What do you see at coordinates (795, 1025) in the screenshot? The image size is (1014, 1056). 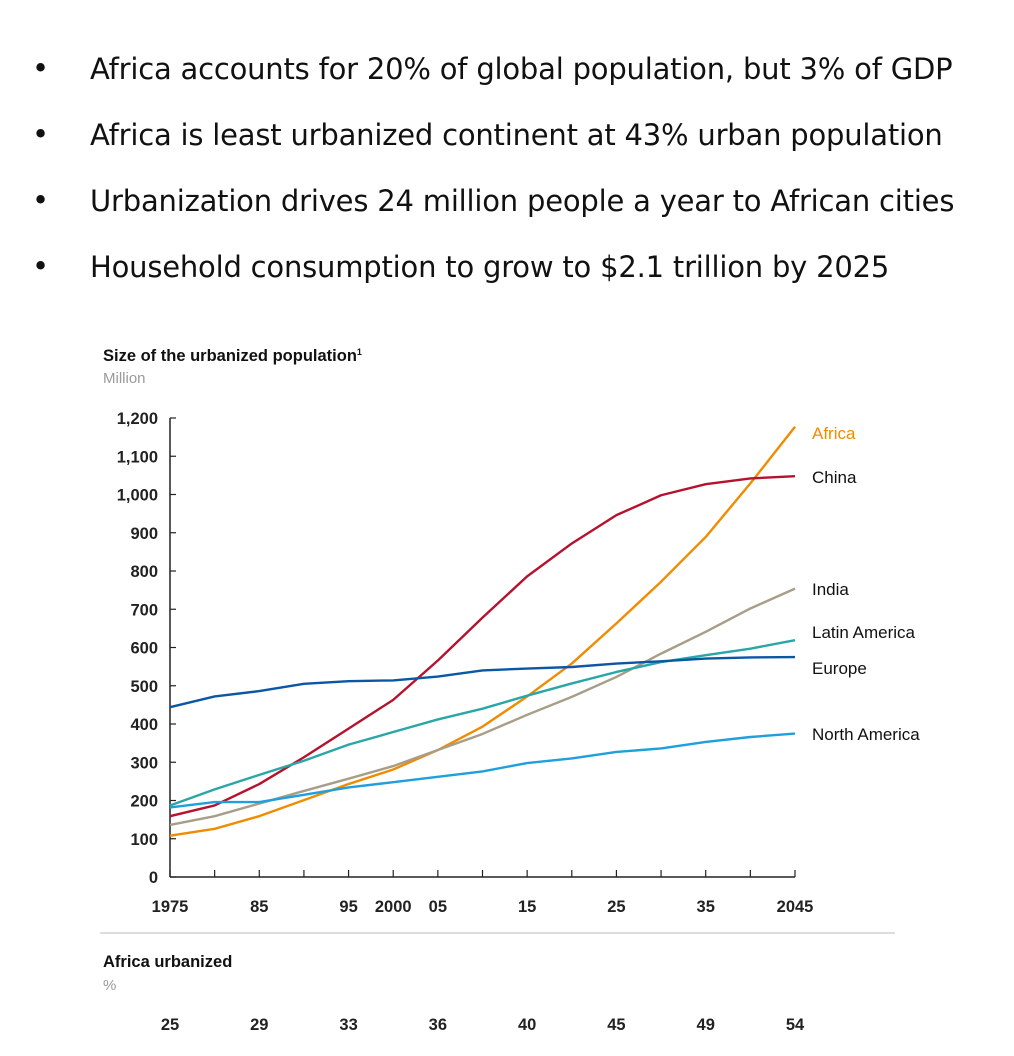 I see `africa-urbanized-value: 54` at bounding box center [795, 1025].